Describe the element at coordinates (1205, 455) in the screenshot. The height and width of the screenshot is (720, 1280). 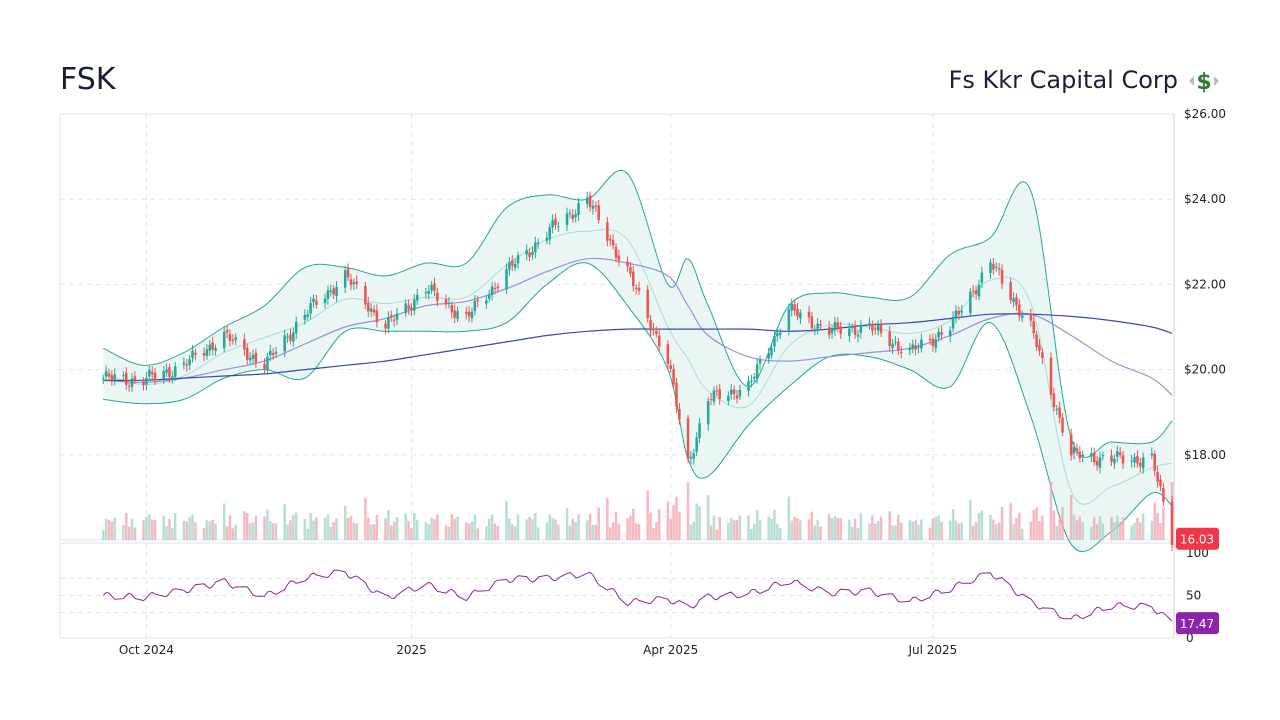
I see `price-tick-label: $18.00` at that location.